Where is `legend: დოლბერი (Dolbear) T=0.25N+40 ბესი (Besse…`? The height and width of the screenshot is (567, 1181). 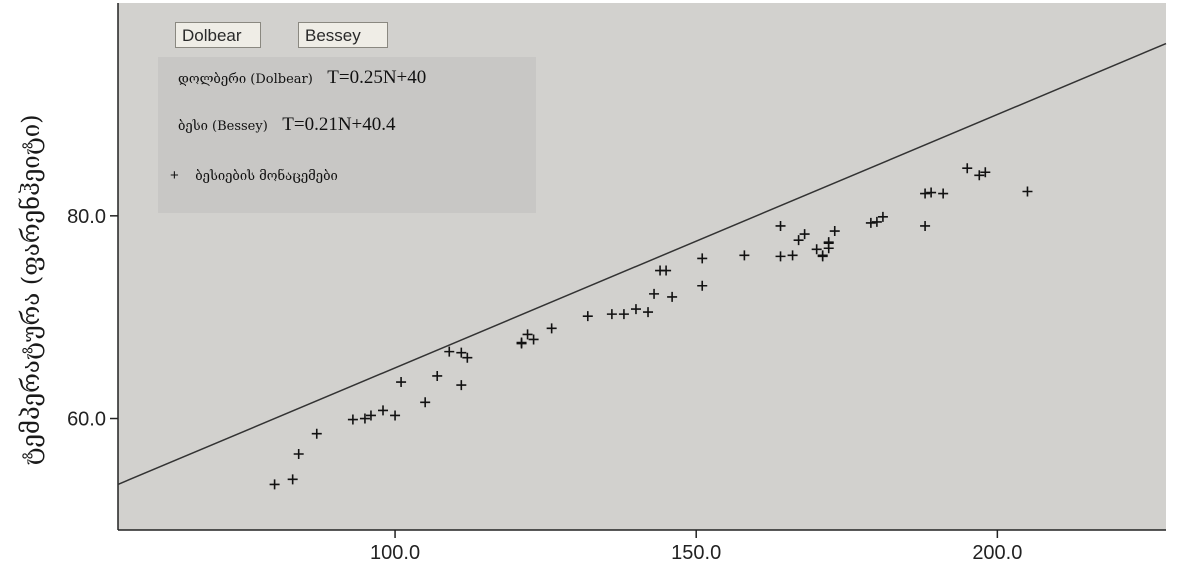
legend: დოლბერი (Dolbear) T=0.25N+40 ბესი (Besse… is located at coordinates (347, 135).